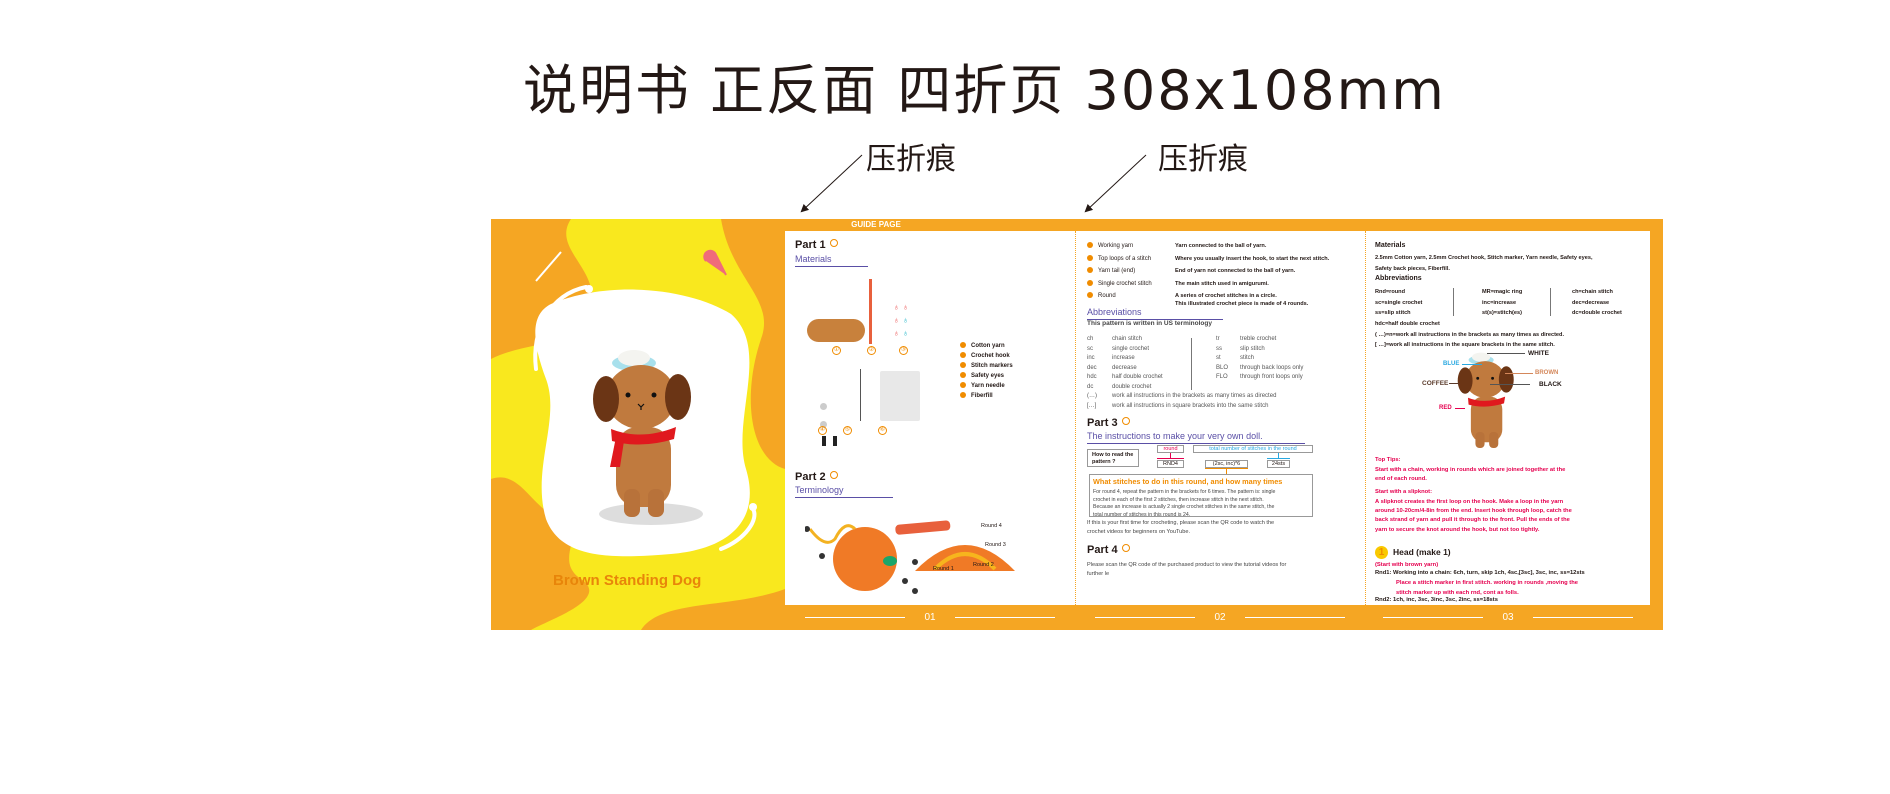 The height and width of the screenshot is (794, 1890). Describe the element at coordinates (1485, 400) in the screenshot. I see `dog-color-guide-image` at that location.